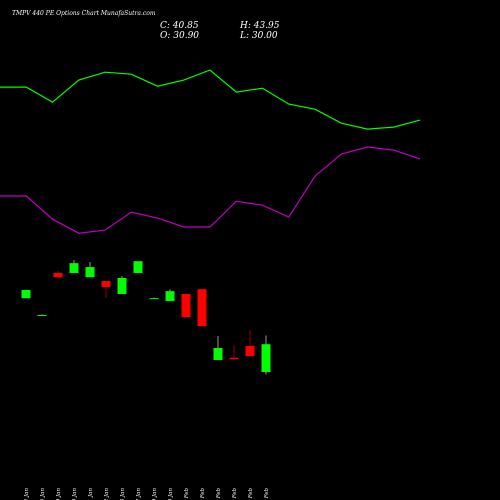 This screenshot has height=500, width=500. Describe the element at coordinates (155, 494) in the screenshot. I see `x-tick-label: 29 Jan` at that location.